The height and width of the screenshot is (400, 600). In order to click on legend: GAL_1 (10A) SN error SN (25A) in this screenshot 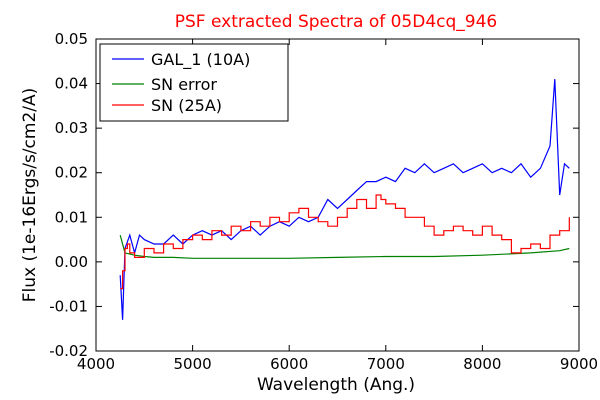, I will do `click(194, 82)`.